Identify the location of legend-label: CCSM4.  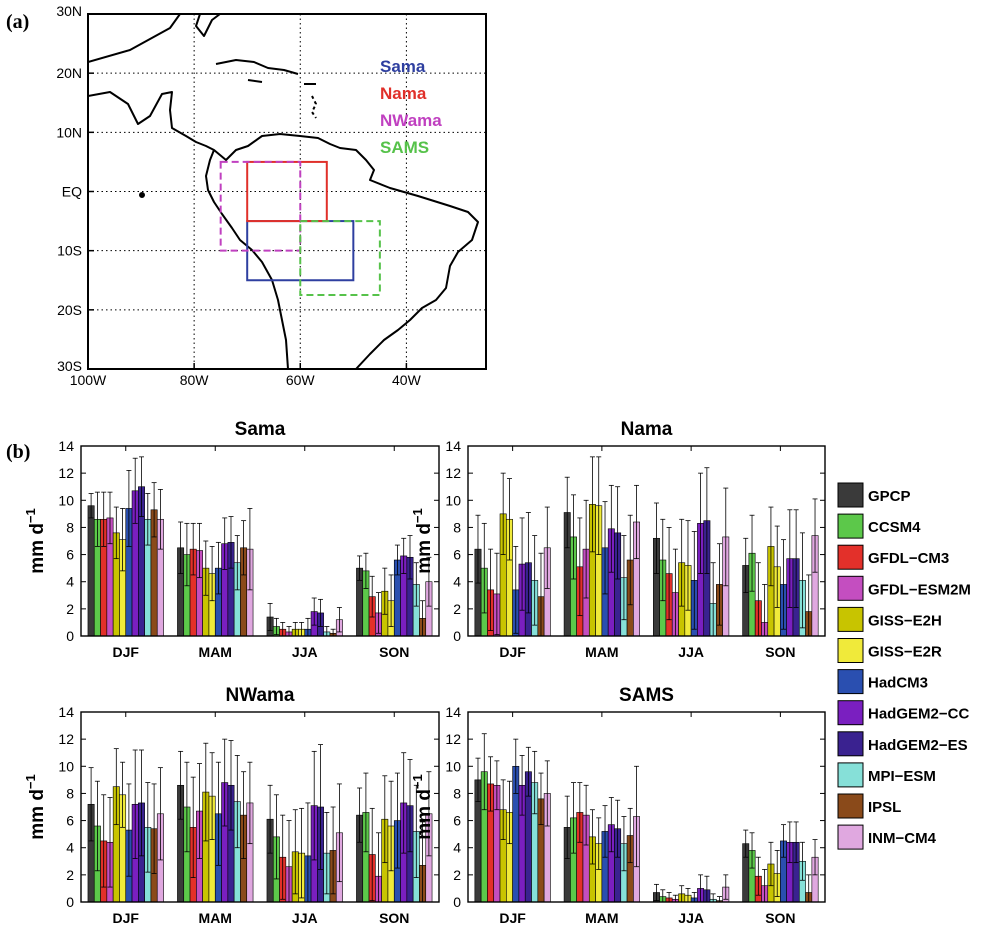
(894, 527).